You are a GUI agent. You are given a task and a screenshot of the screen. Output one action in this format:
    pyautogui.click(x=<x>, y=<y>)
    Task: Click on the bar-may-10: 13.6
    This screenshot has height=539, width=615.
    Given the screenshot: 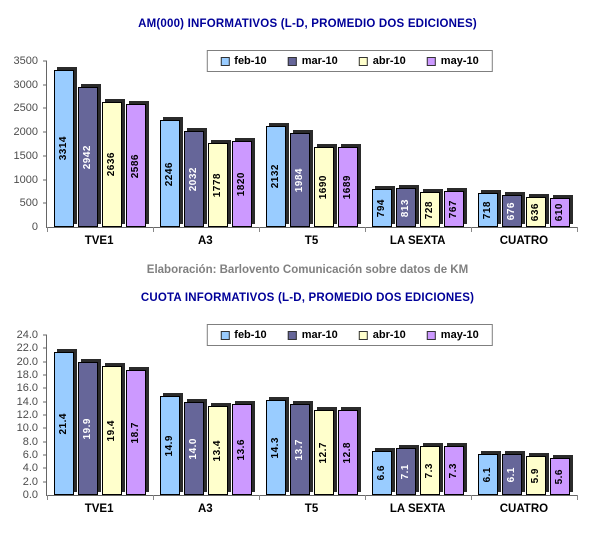 What is the action you would take?
    pyautogui.click(x=242, y=449)
    